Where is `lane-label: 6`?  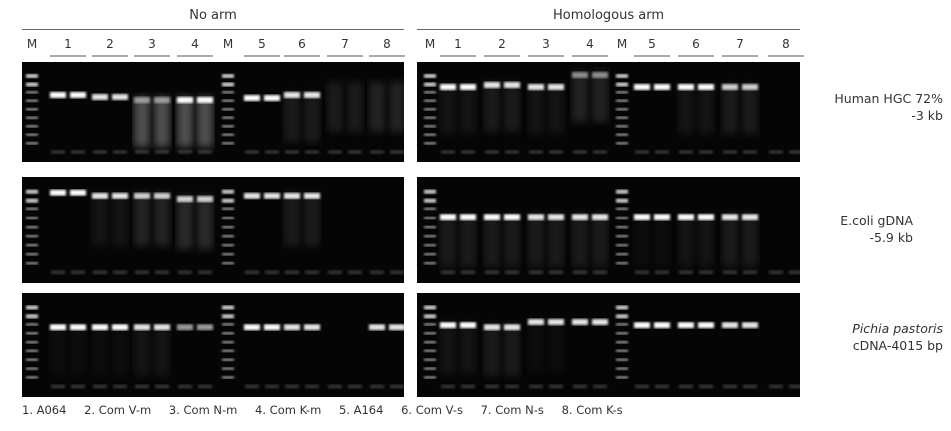 lane-label: 6 is located at coordinates (696, 44).